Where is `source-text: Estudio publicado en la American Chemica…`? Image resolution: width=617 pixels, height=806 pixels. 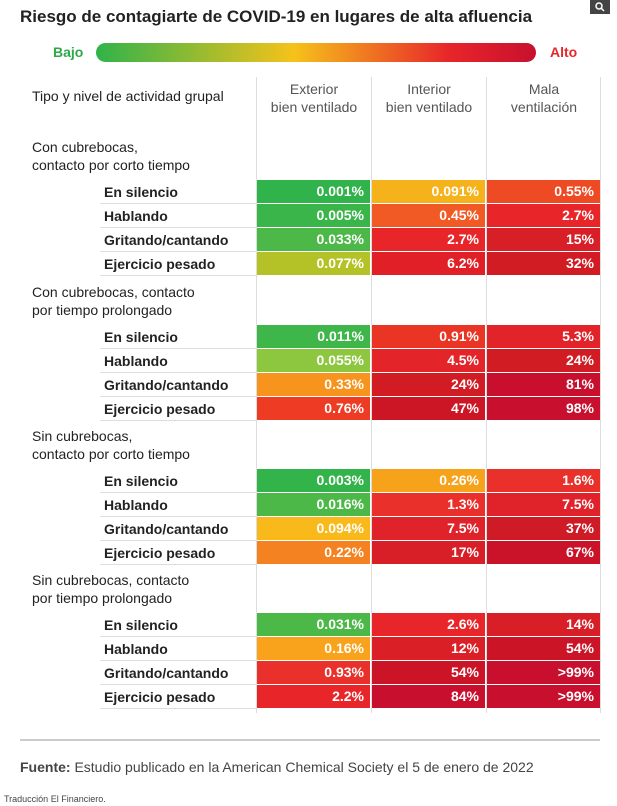 source-text: Estudio publicado en la American Chemica… is located at coordinates (304, 767).